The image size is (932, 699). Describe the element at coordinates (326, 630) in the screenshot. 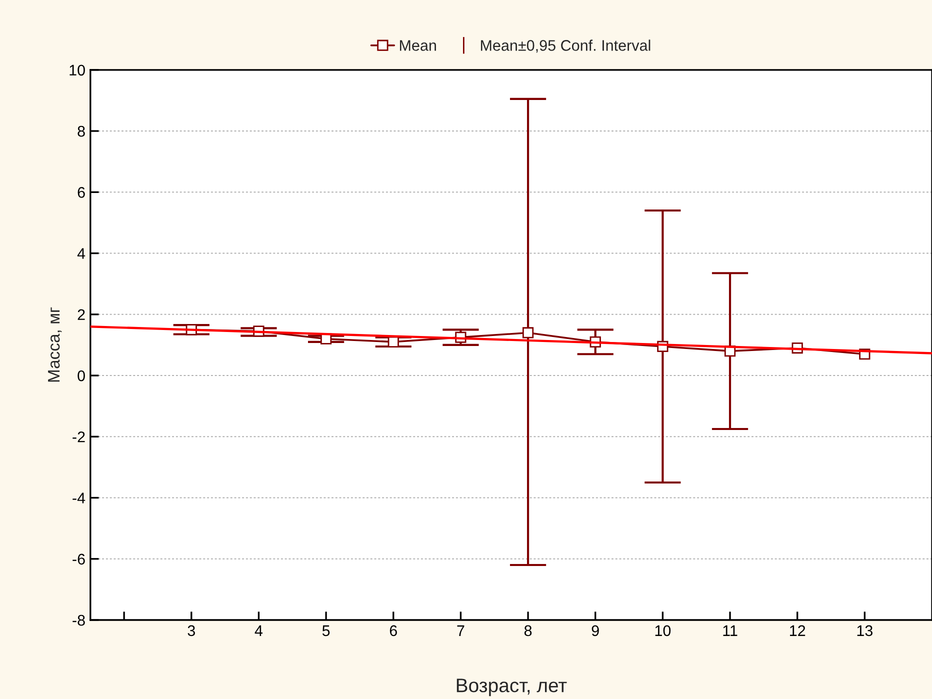

I see `x-tick-label: 5` at that location.